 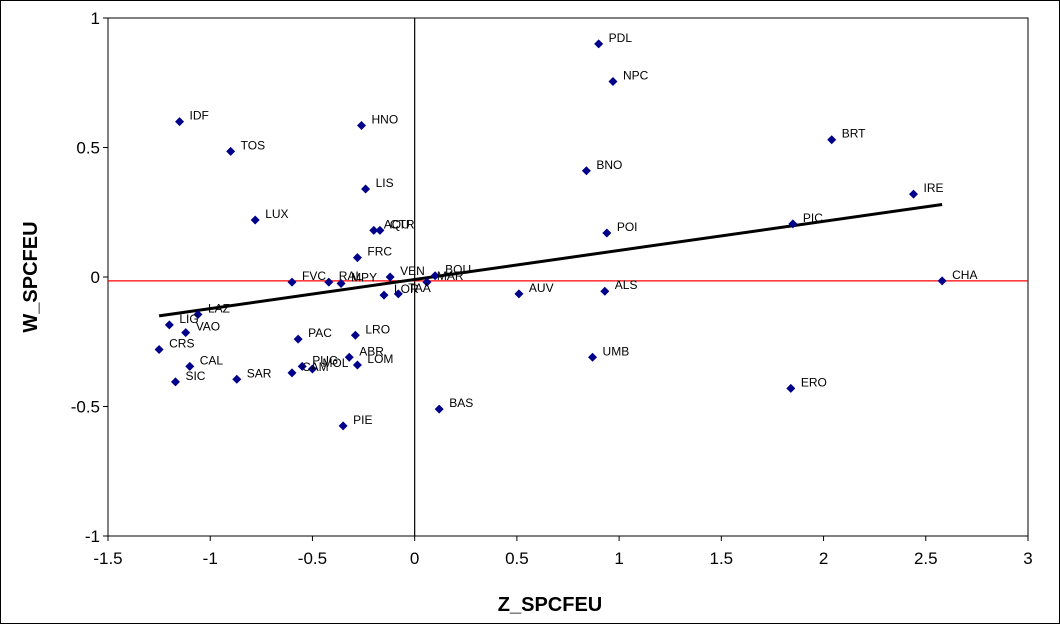 I want to click on point-mol, so click(x=312, y=369).